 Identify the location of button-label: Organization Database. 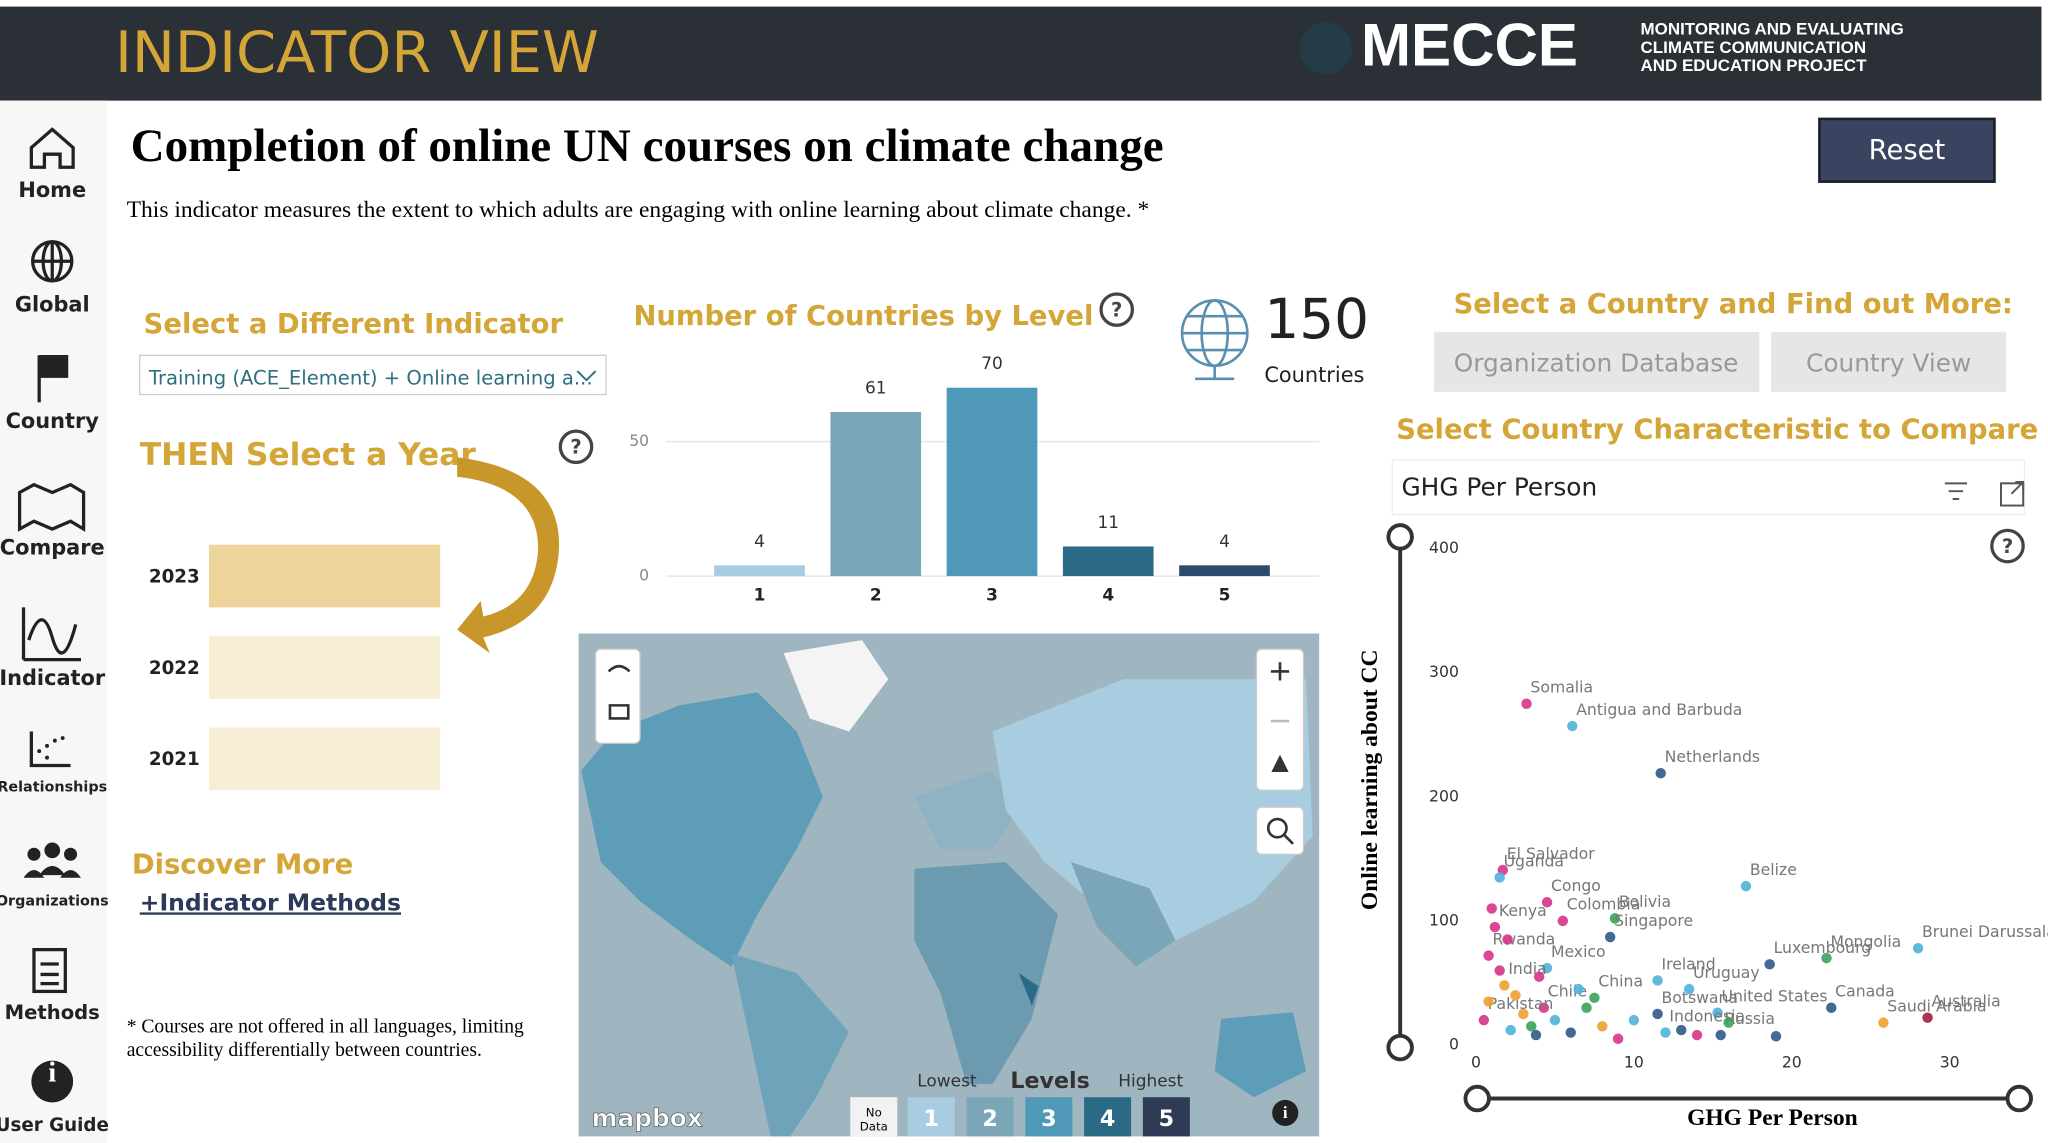
(1596, 362).